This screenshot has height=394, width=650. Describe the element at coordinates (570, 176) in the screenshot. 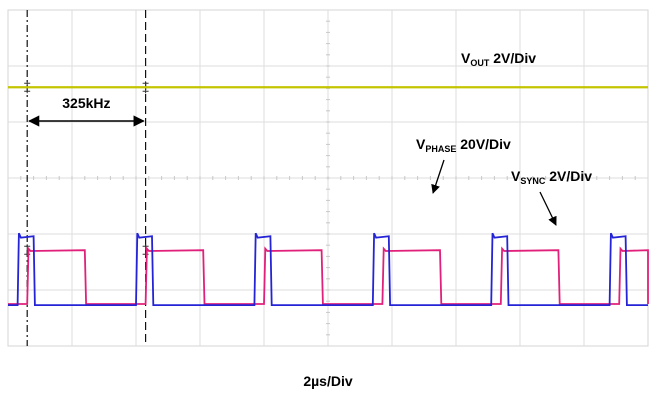

I see `vsync-label-scale: 2V/Div` at that location.